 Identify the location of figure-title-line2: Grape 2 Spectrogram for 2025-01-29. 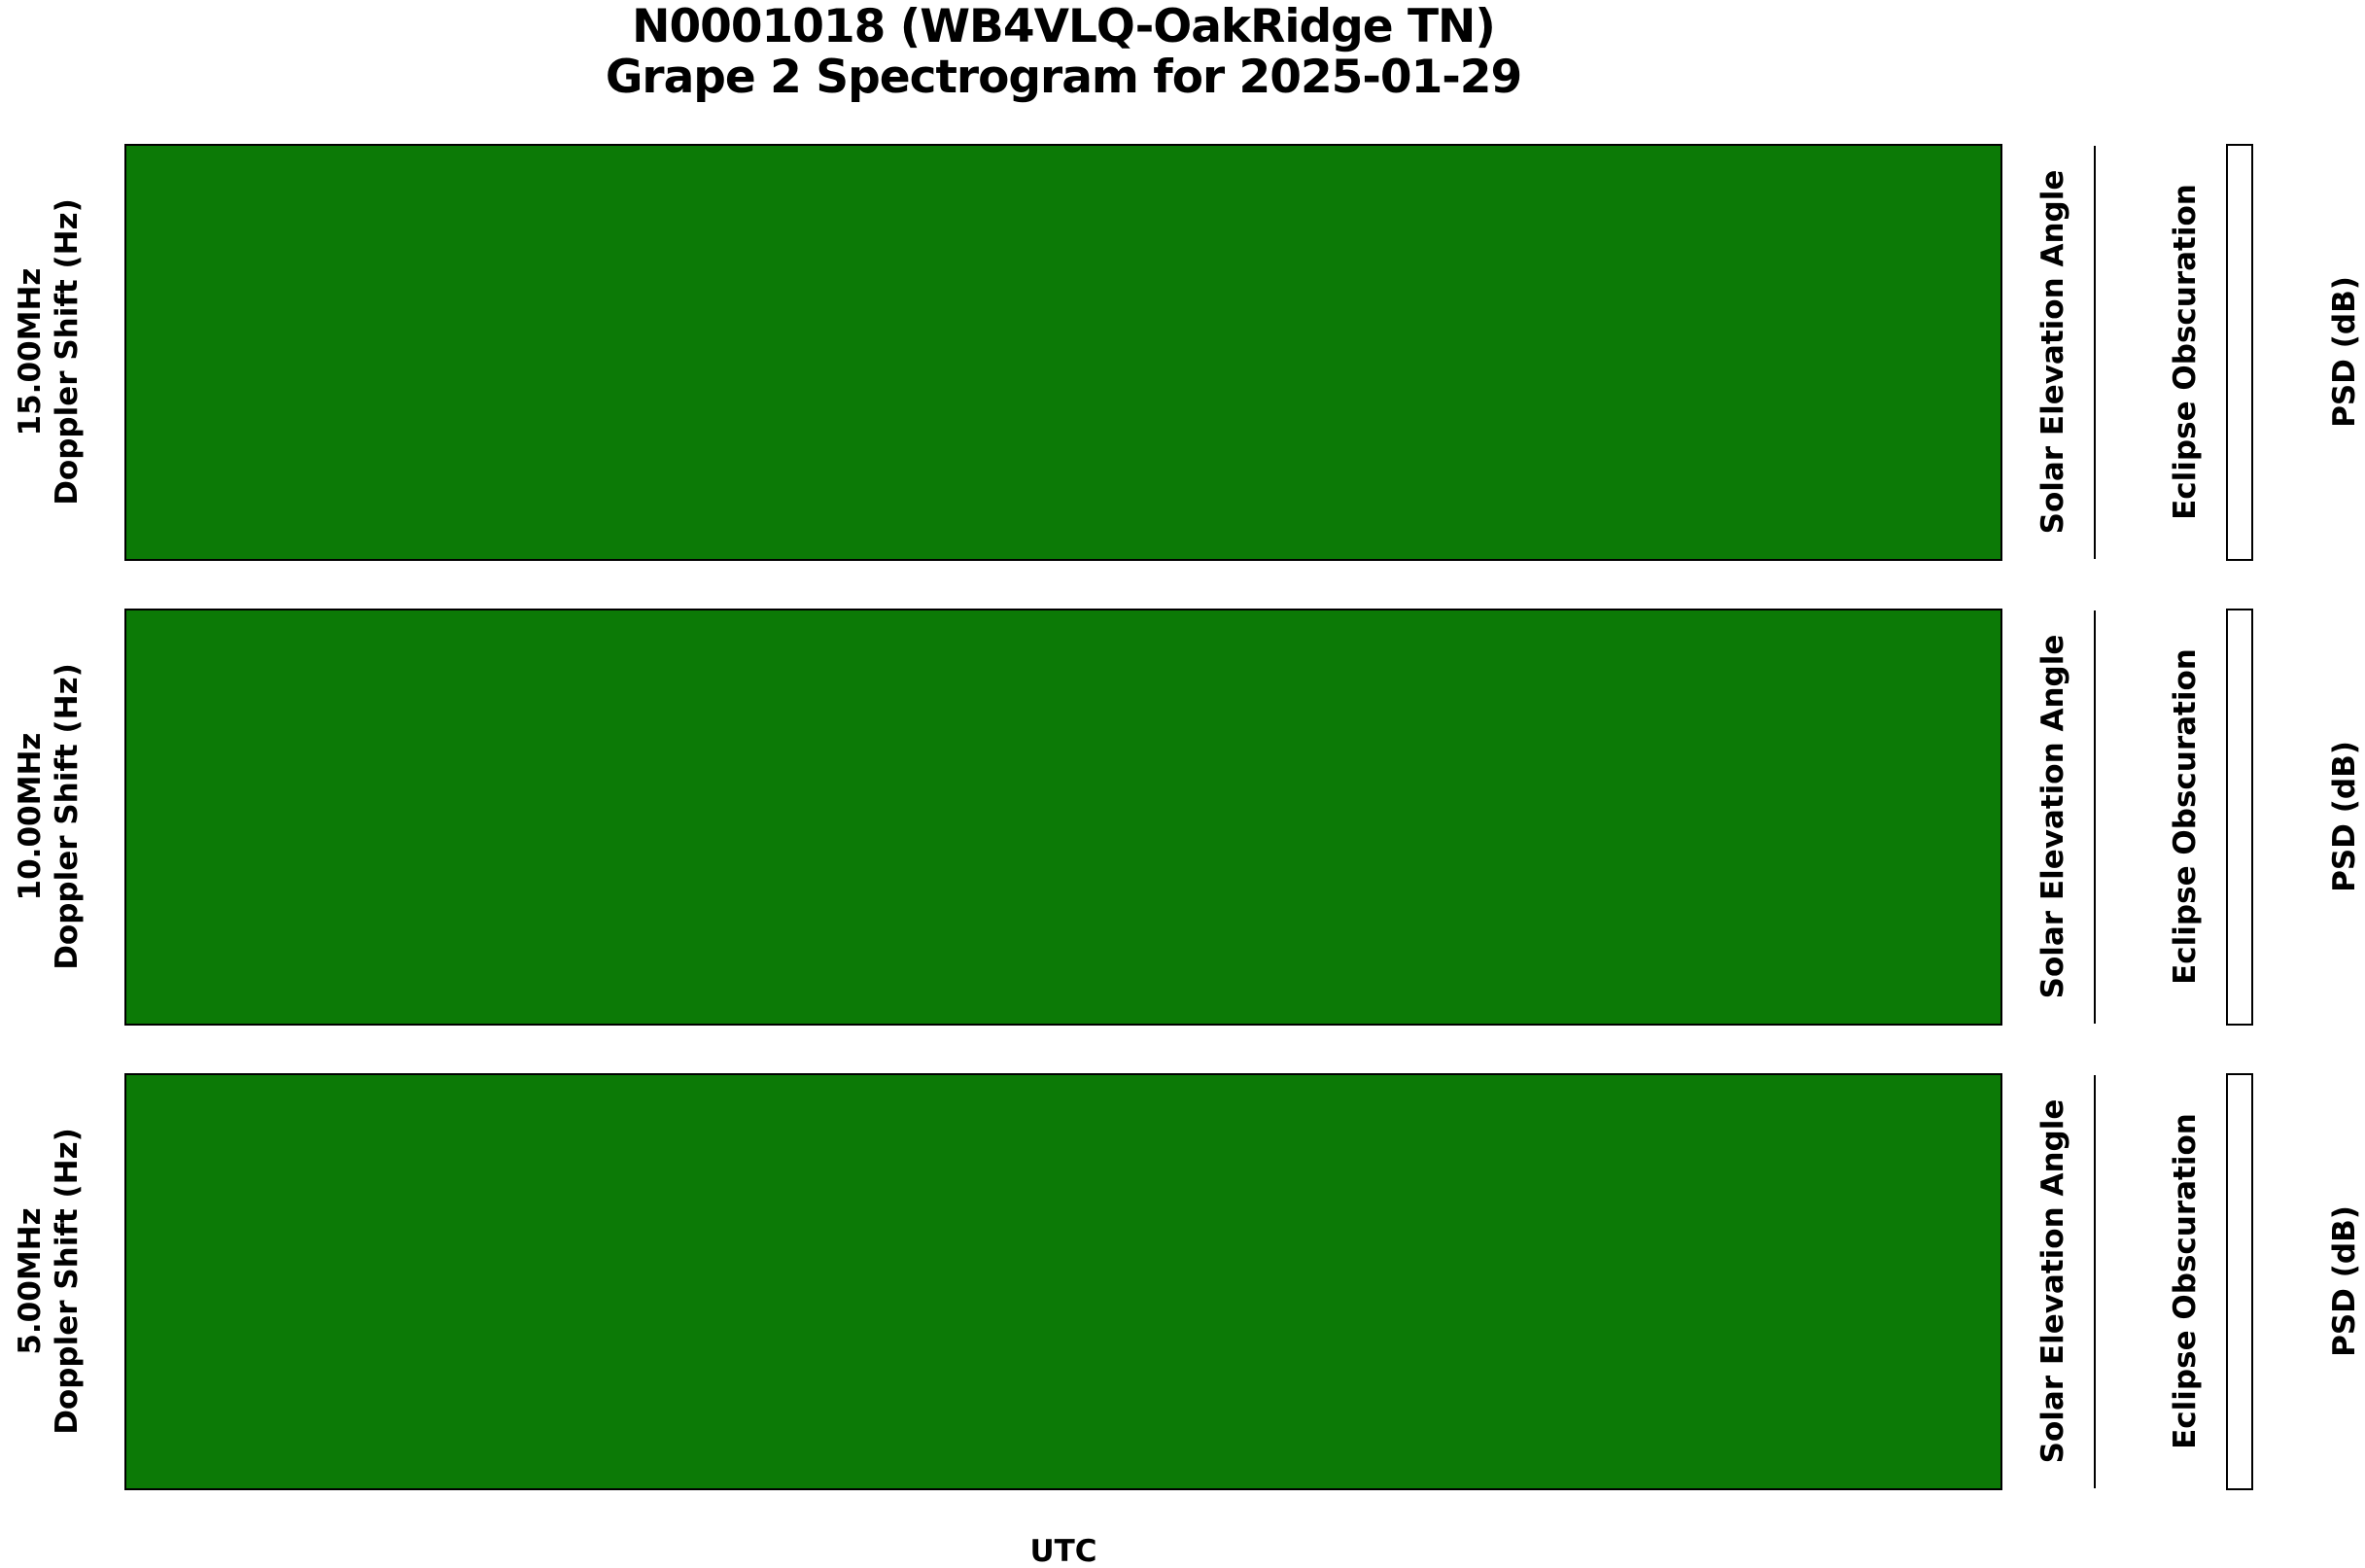
(1063, 77).